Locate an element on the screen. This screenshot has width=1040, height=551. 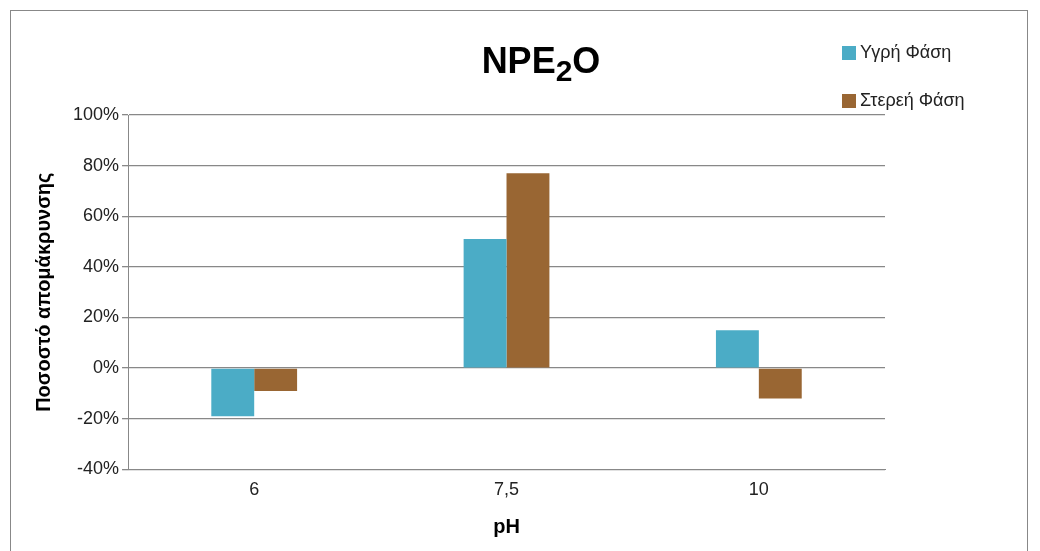
y-tick-label: -40% is located at coordinates (98, 468).